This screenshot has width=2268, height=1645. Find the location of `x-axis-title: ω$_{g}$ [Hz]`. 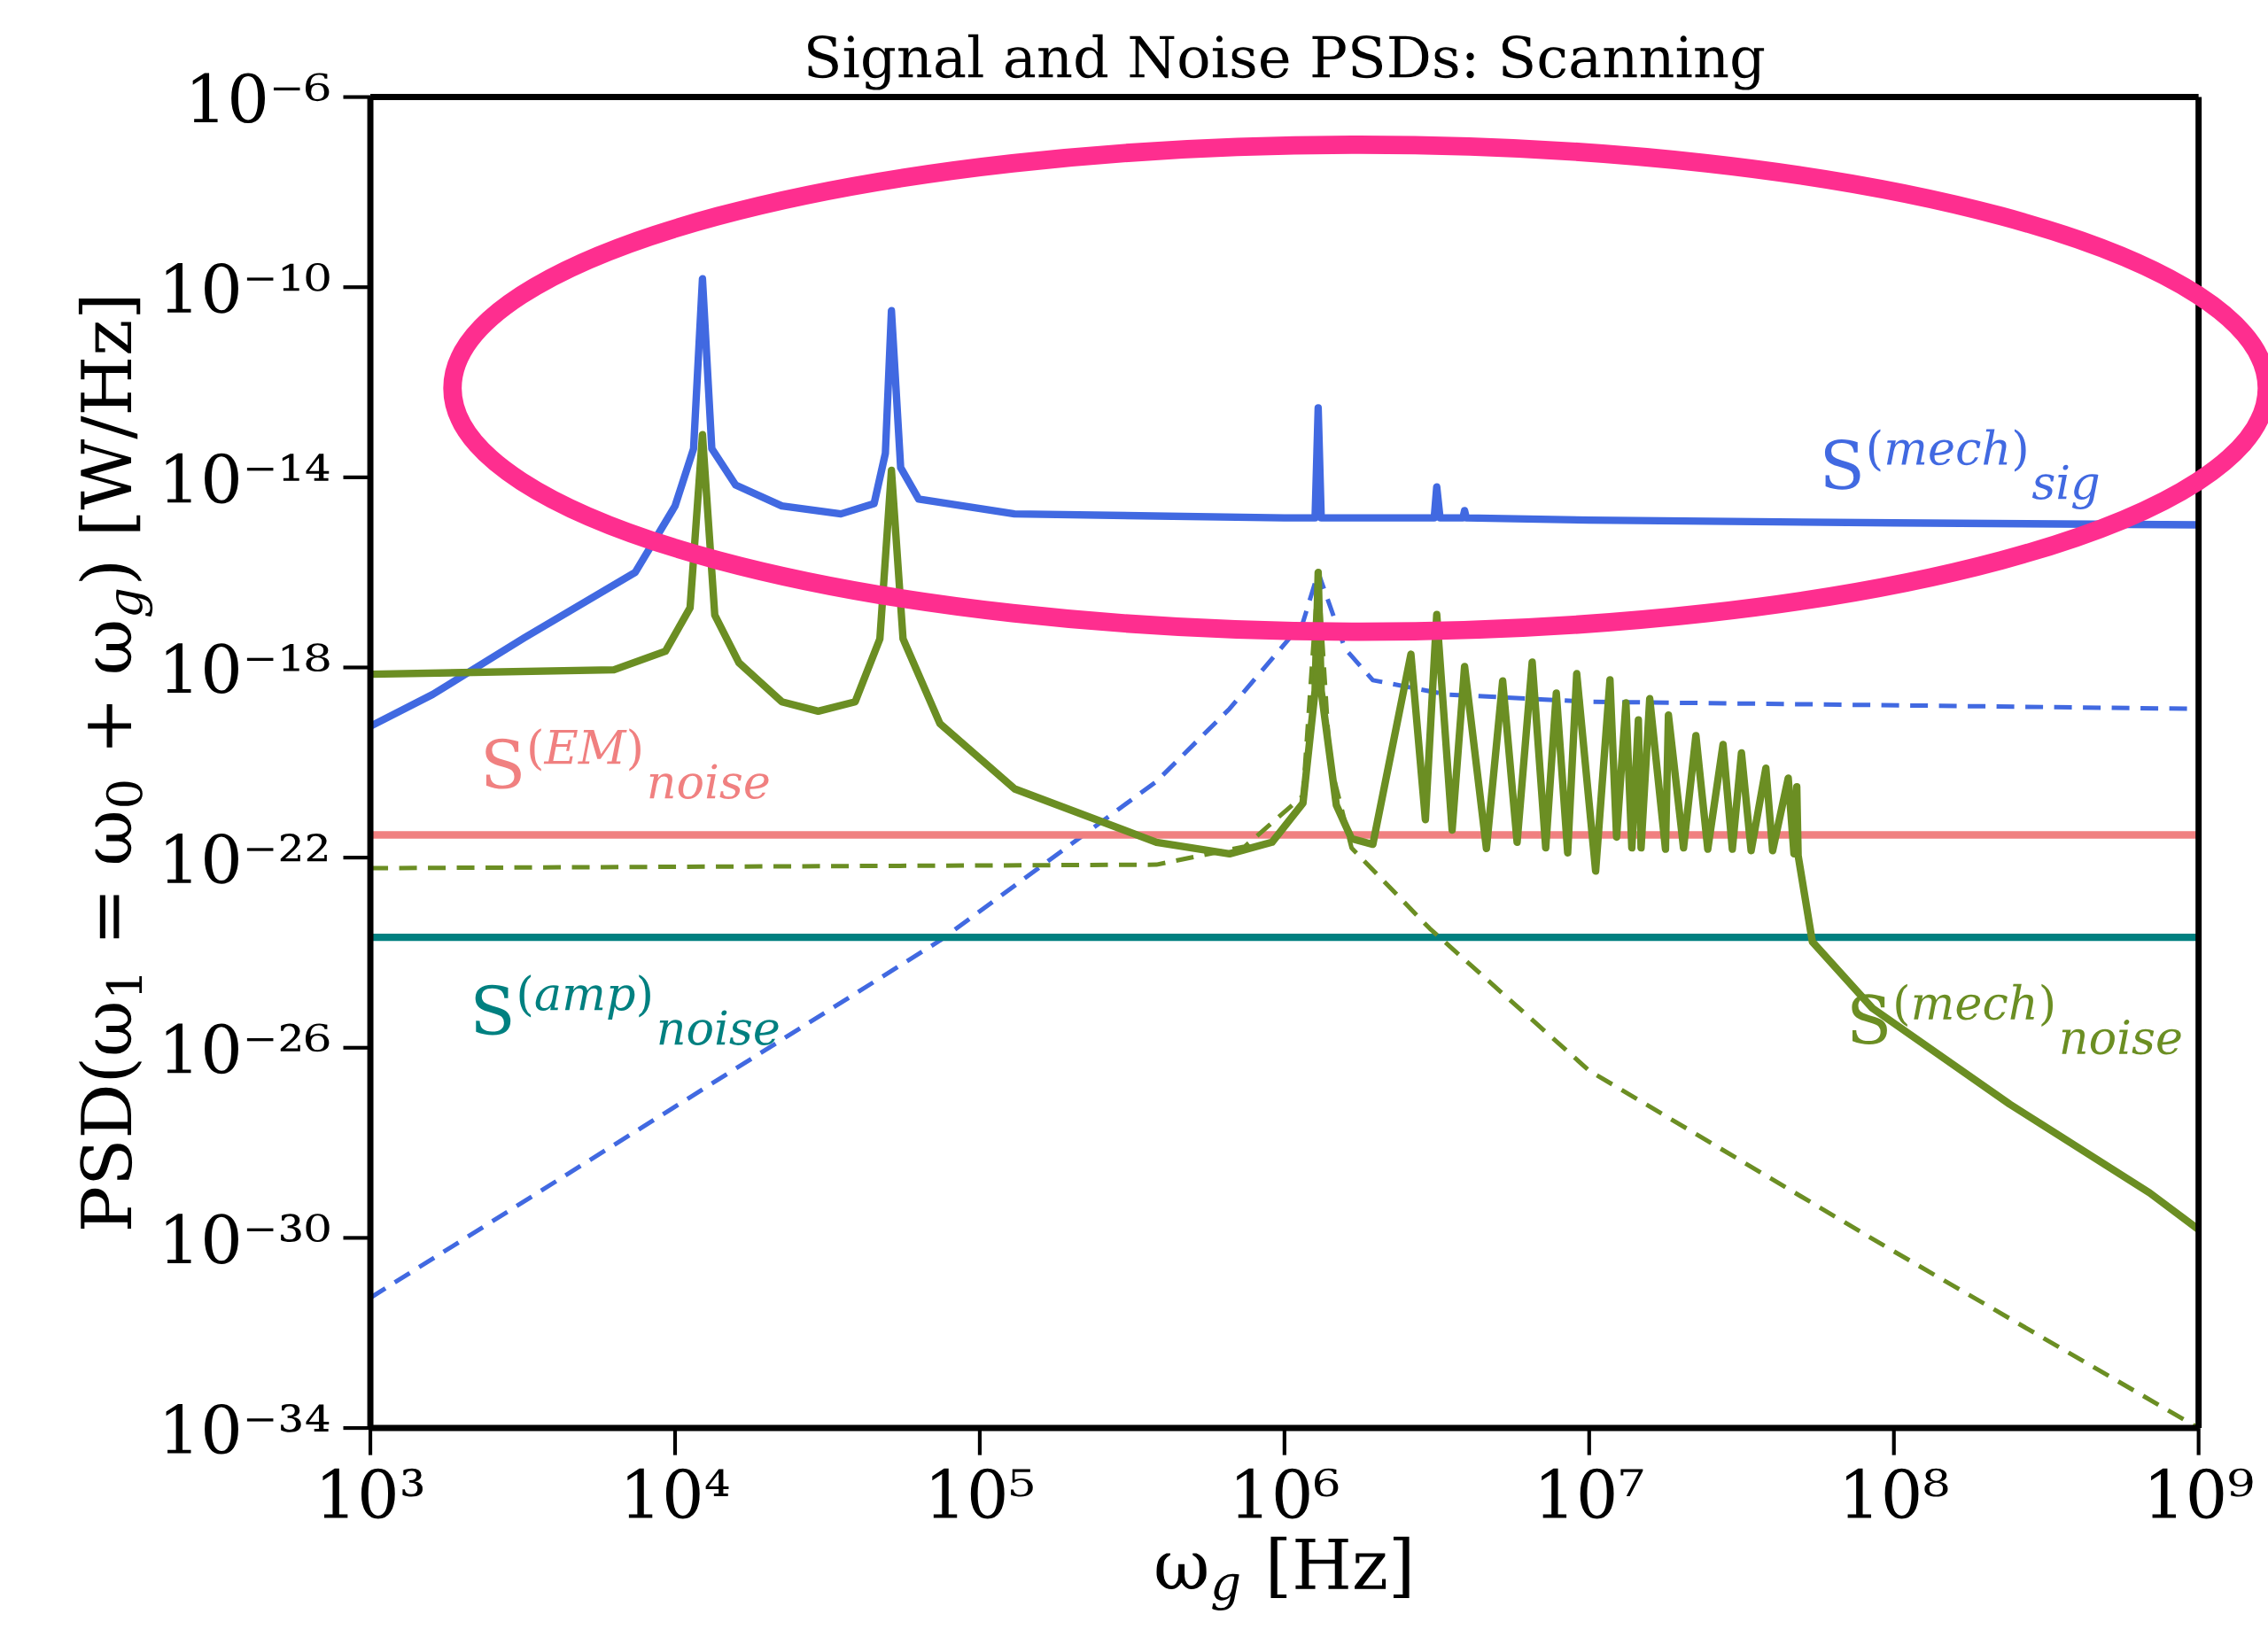

x-axis-title: ω$_{g}$ [Hz] is located at coordinates (1283, 1573).